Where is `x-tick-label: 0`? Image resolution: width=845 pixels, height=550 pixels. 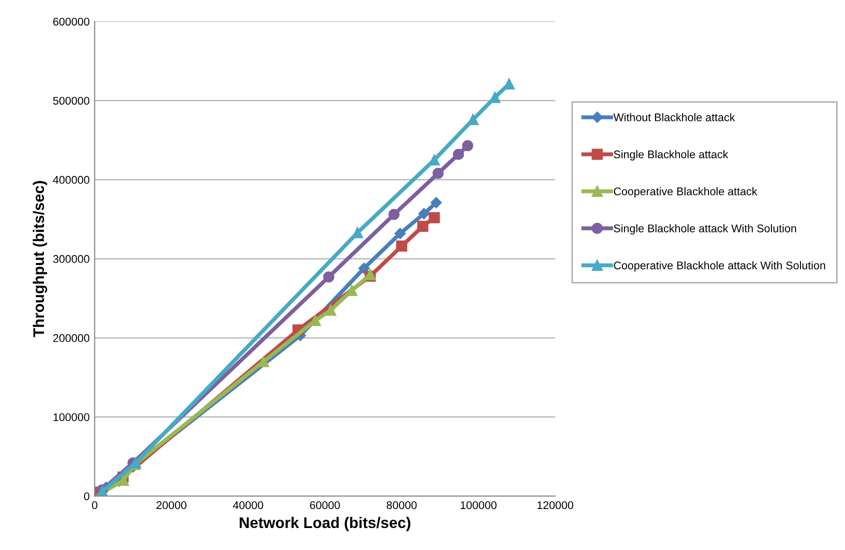
x-tick-label: 0 is located at coordinates (95, 505).